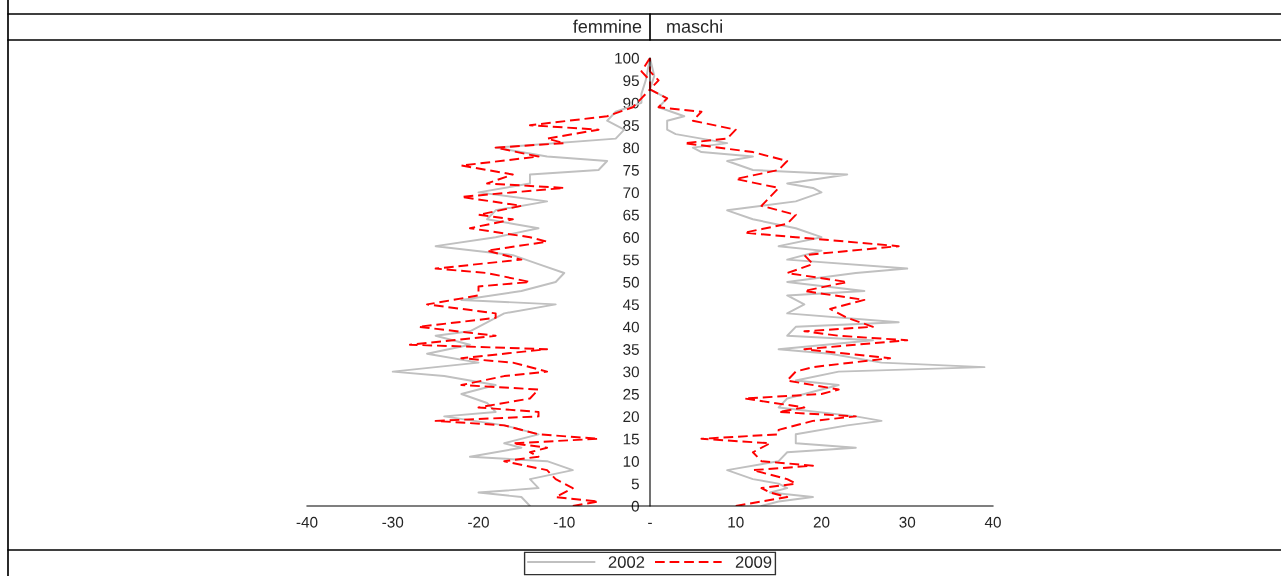 The image size is (1281, 576). Describe the element at coordinates (631, 282) in the screenshot. I see `y-tick-label: 50` at that location.